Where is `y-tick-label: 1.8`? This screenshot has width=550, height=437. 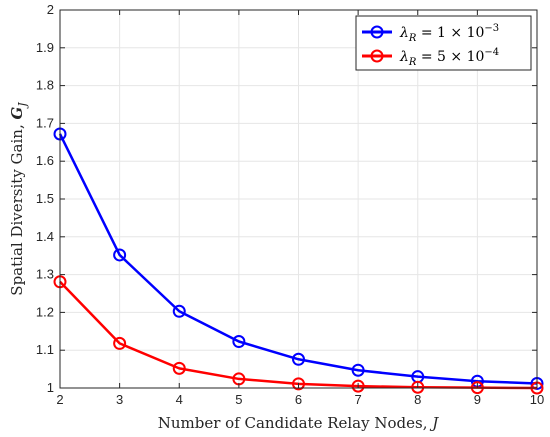
y-tick-label: 1.8 is located at coordinates (45, 85).